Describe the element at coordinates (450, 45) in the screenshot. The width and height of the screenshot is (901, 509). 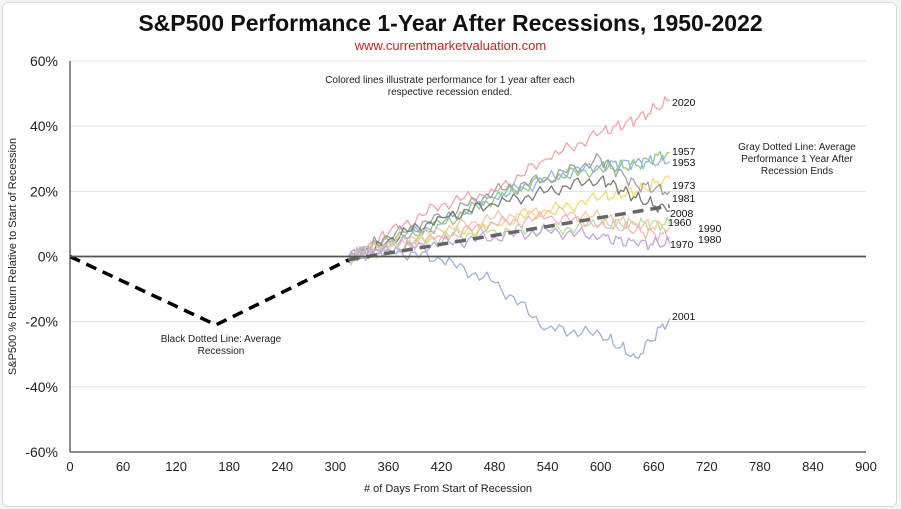
I see `chart-subtitle: www.currentmarketvaluation.com` at that location.